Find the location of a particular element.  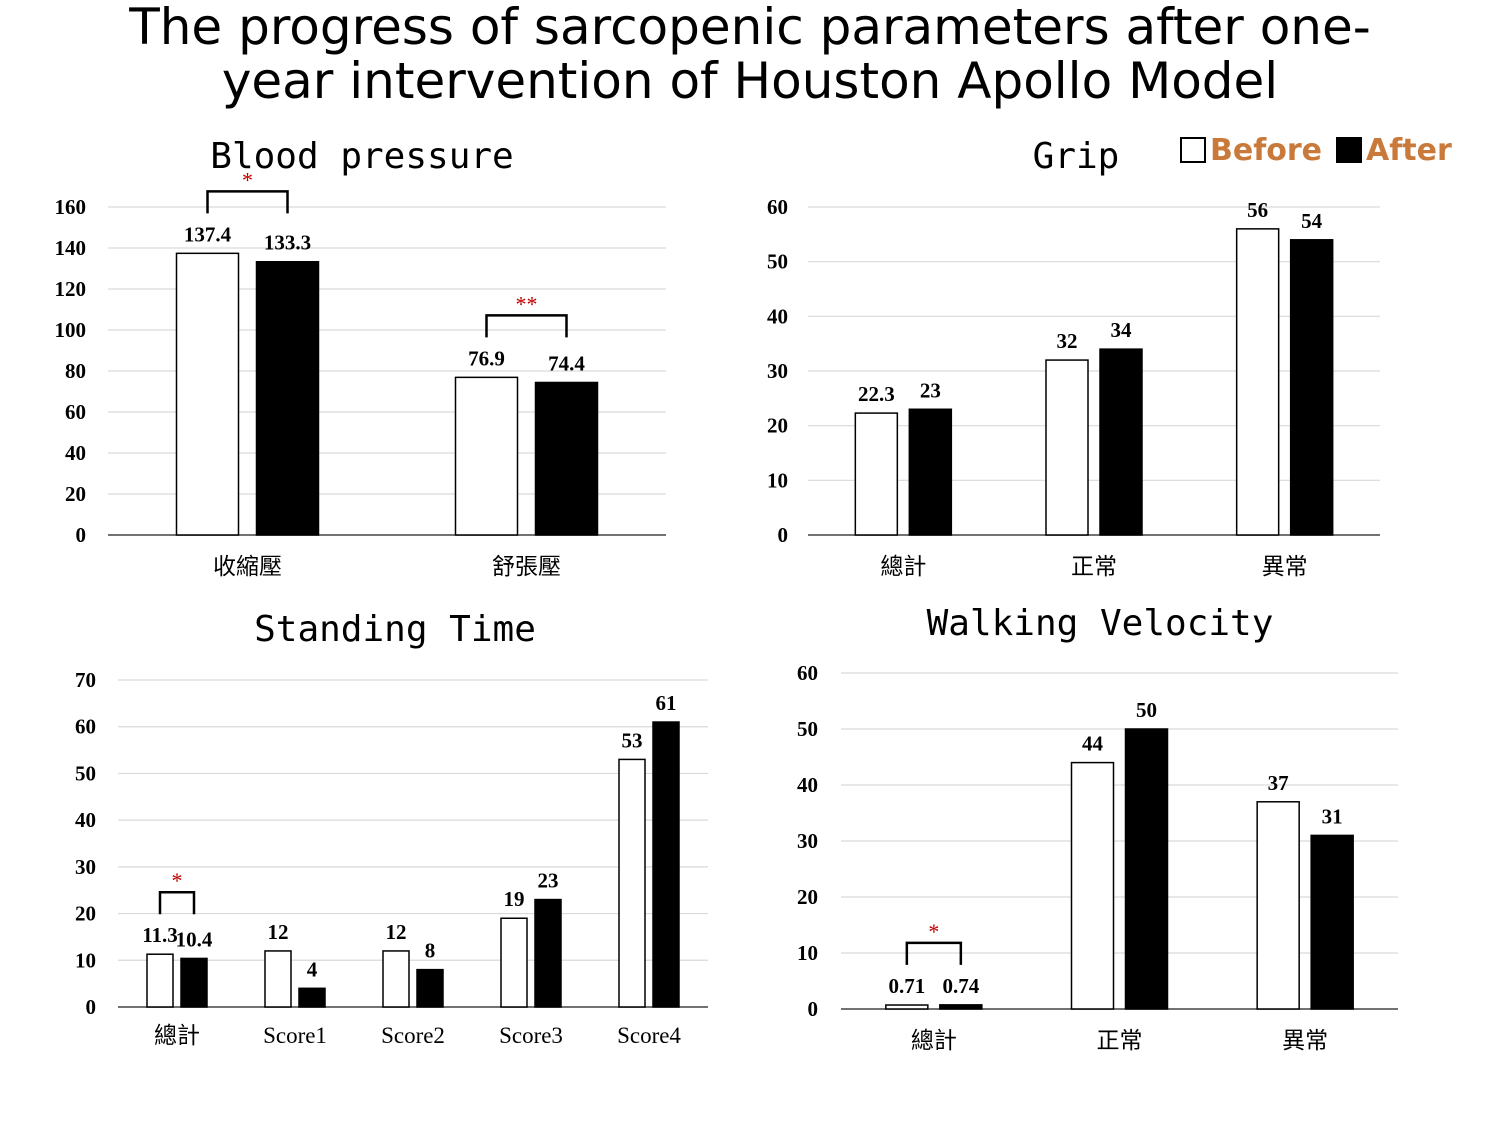

data-label-before: 53 is located at coordinates (632, 740).